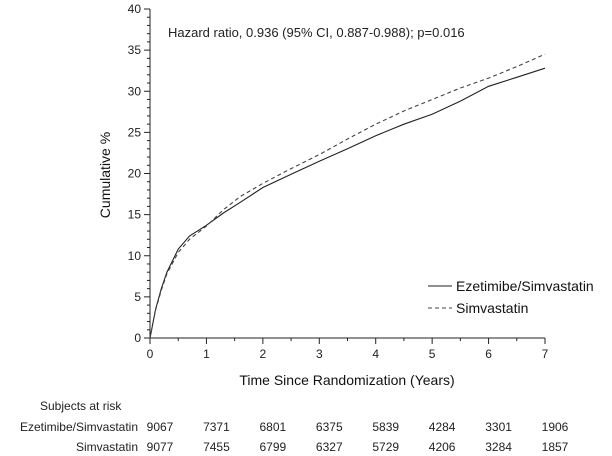 The image size is (612, 456). What do you see at coordinates (488, 354) in the screenshot?
I see `x-tick-label: 6` at bounding box center [488, 354].